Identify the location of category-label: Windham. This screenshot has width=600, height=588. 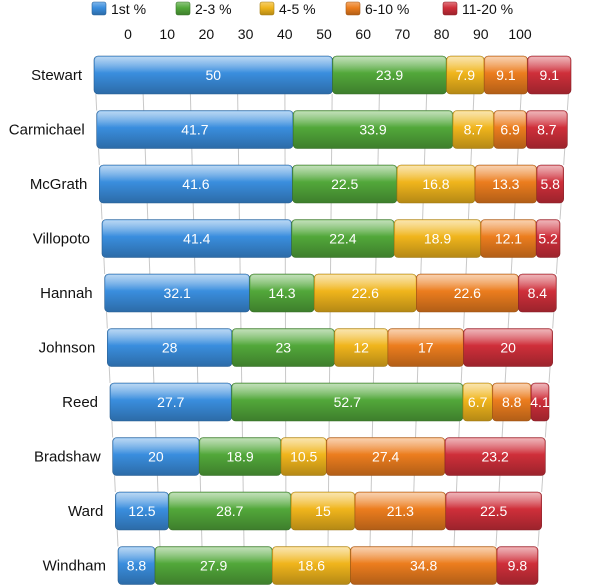
(74, 566).